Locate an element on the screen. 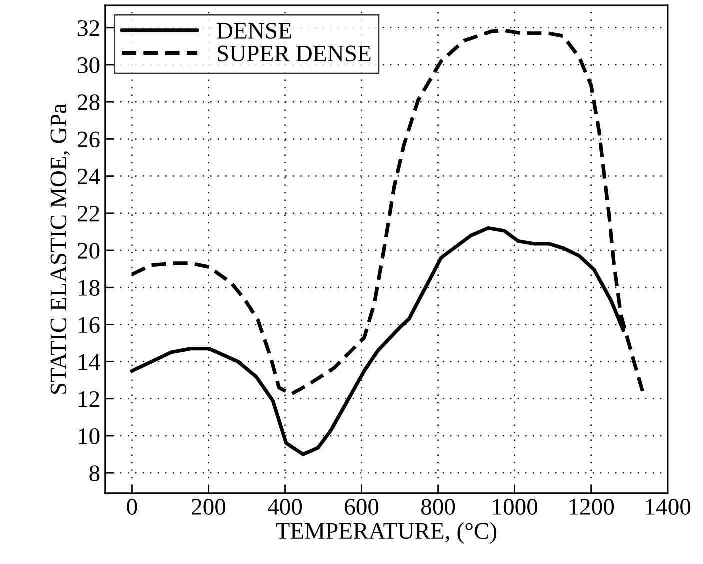  y-tick-label: 20 is located at coordinates (89, 250).